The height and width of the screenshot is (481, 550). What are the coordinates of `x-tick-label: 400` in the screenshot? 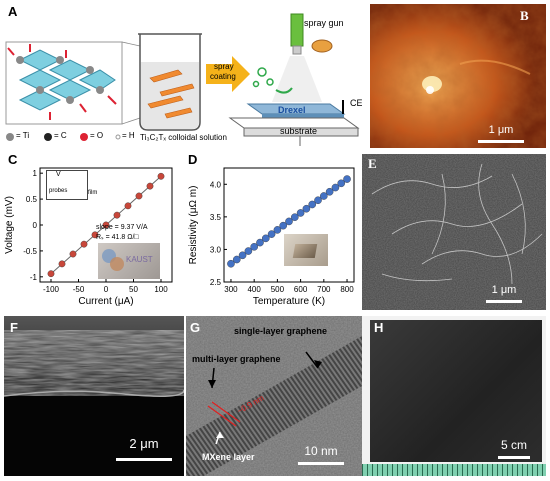 It's located at (254, 289).